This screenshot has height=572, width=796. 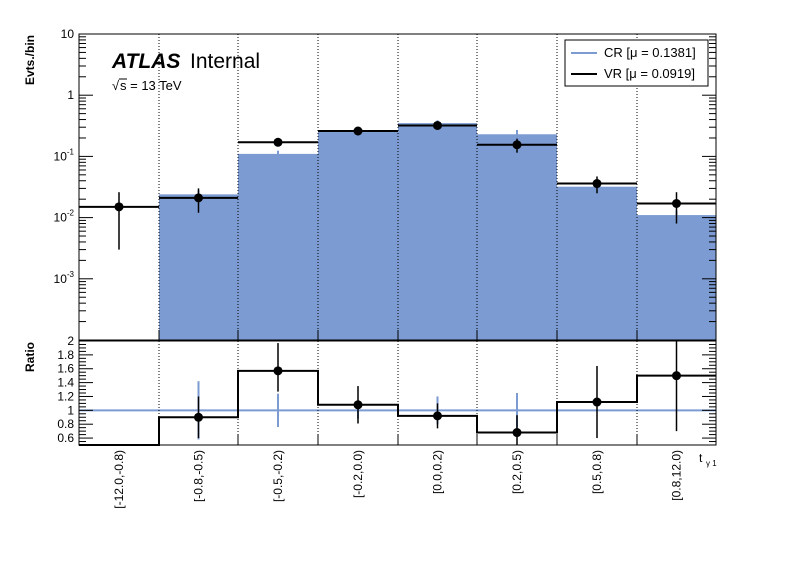 What do you see at coordinates (65, 438) in the screenshot?
I see `ratio-tick-label: 0.6` at bounding box center [65, 438].